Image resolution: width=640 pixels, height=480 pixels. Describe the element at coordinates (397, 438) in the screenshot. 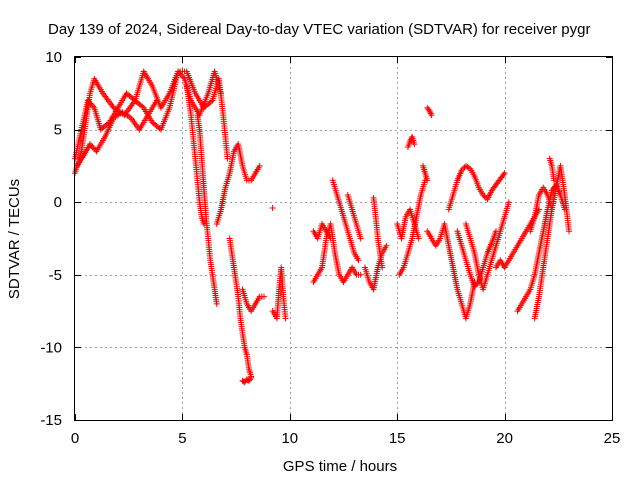

I see `x-tick-label: 15` at that location.